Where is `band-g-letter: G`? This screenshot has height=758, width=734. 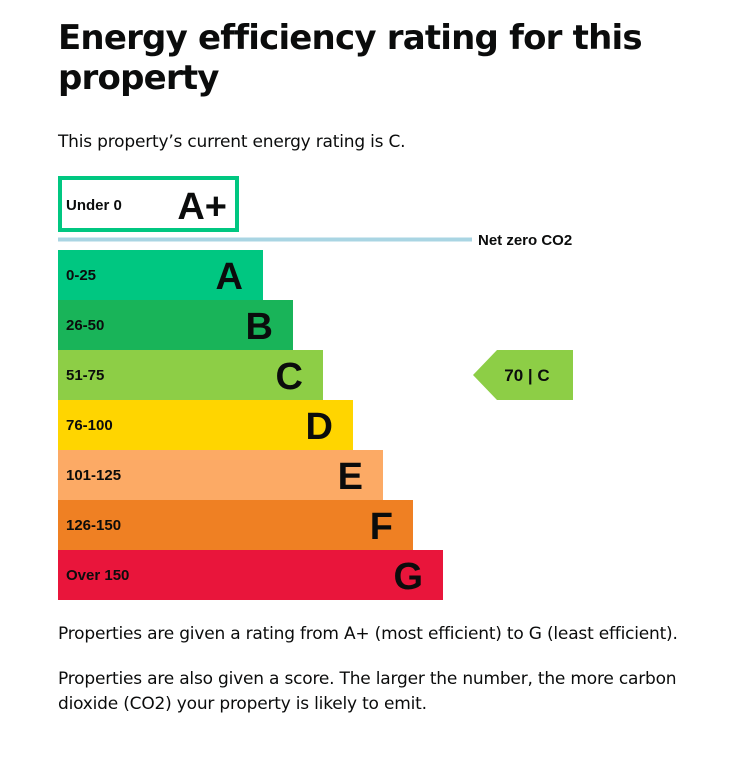
band-g-letter: G is located at coordinates (408, 577).